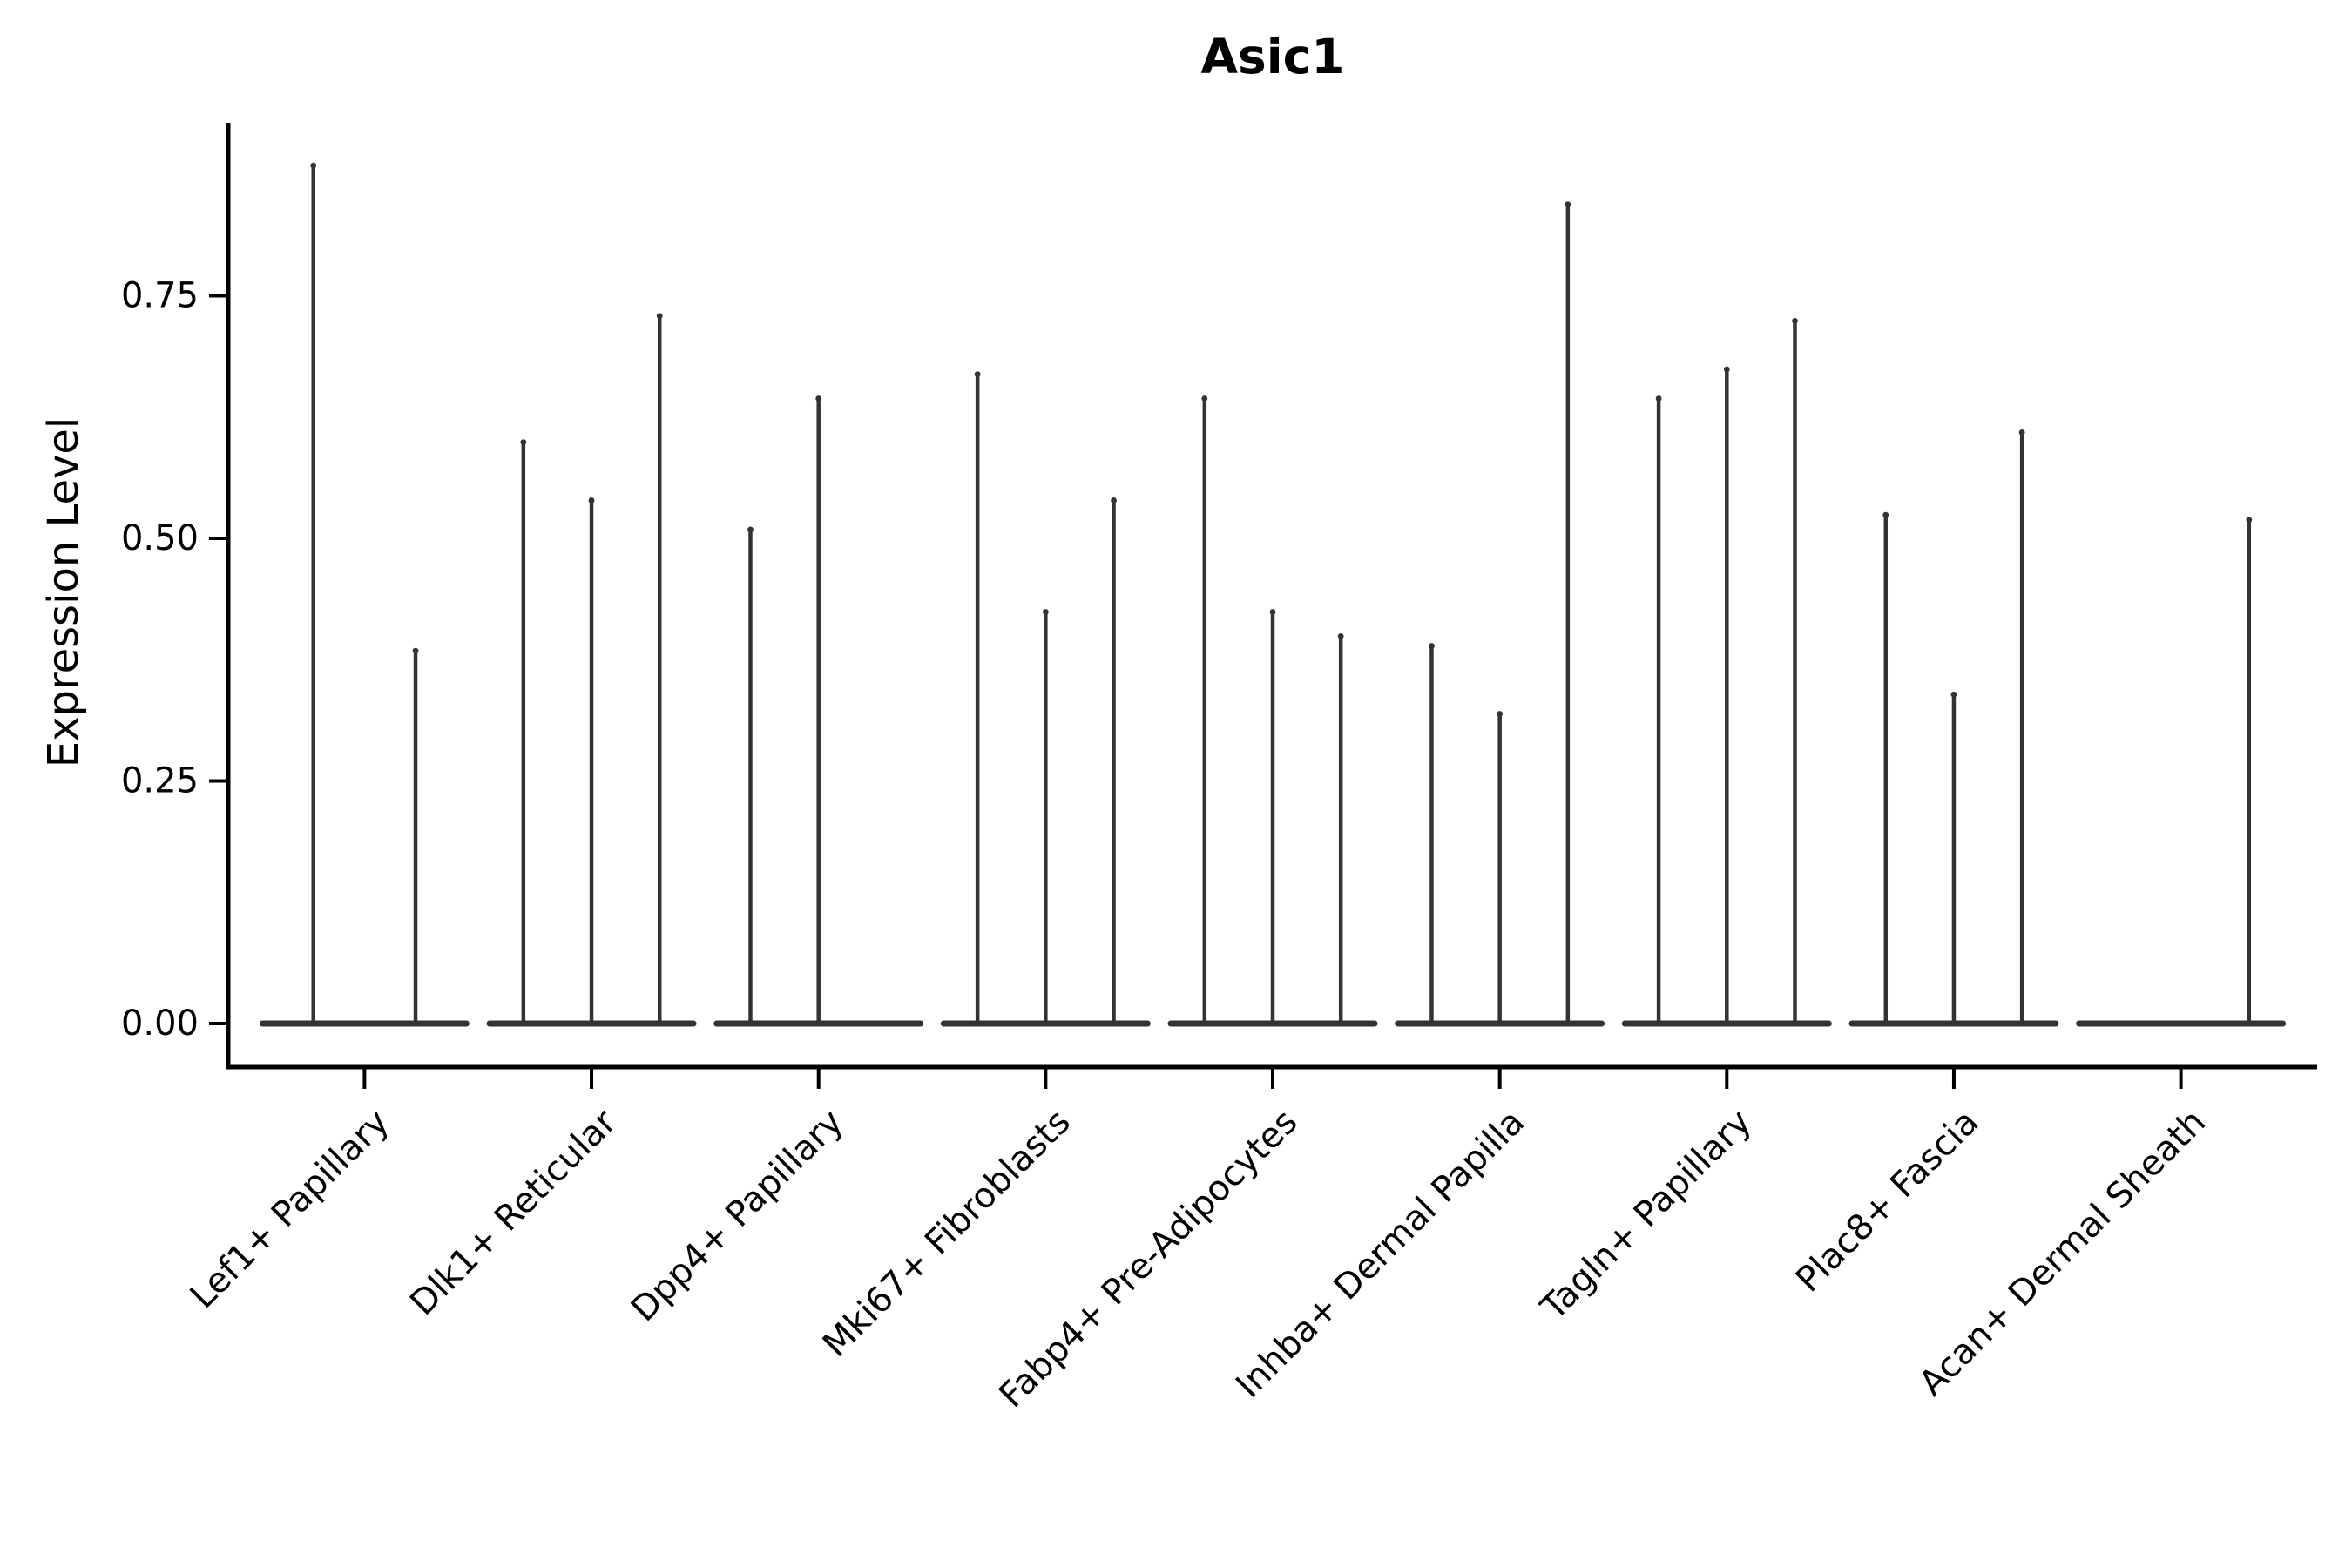 The width and height of the screenshot is (2352, 1568). Describe the element at coordinates (1272, 56) in the screenshot. I see `plot-title: Asic1` at that location.